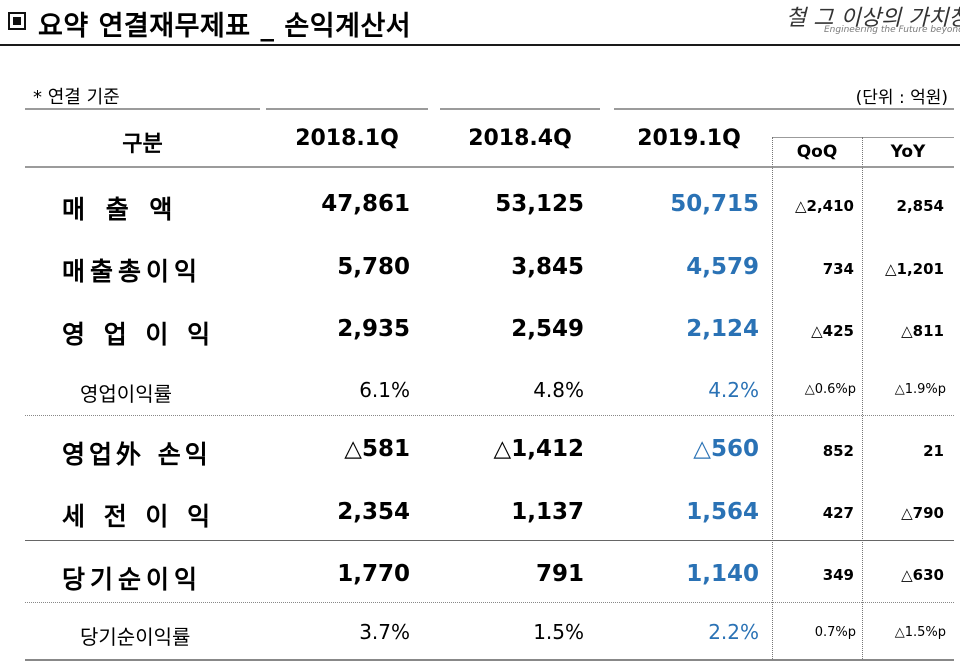  What do you see at coordinates (17, 21) in the screenshot?
I see `square-bullet-icon` at bounding box center [17, 21].